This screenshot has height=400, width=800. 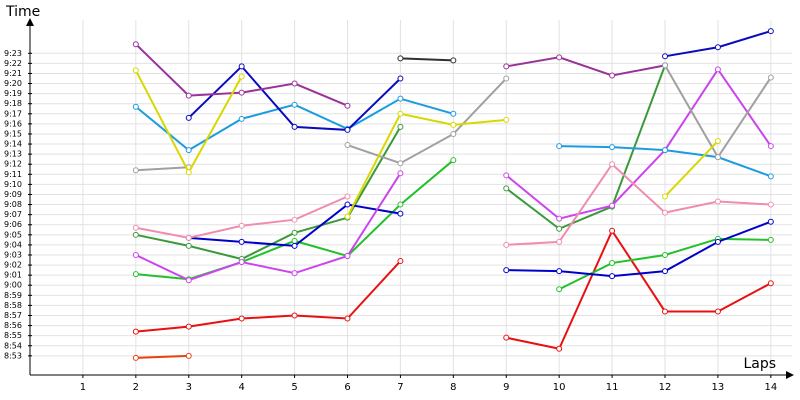 I want to click on y-tick-label: 8:56, so click(x=13, y=325).